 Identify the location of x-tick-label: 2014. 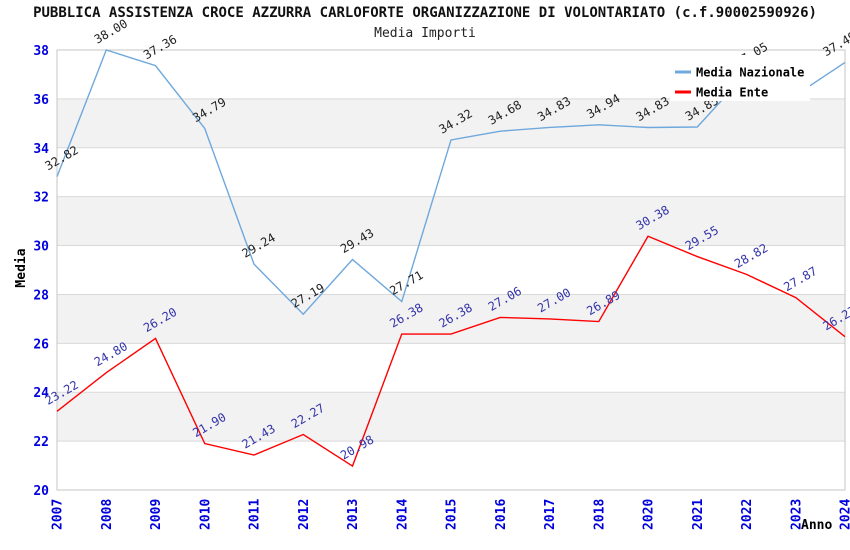
(402, 514).